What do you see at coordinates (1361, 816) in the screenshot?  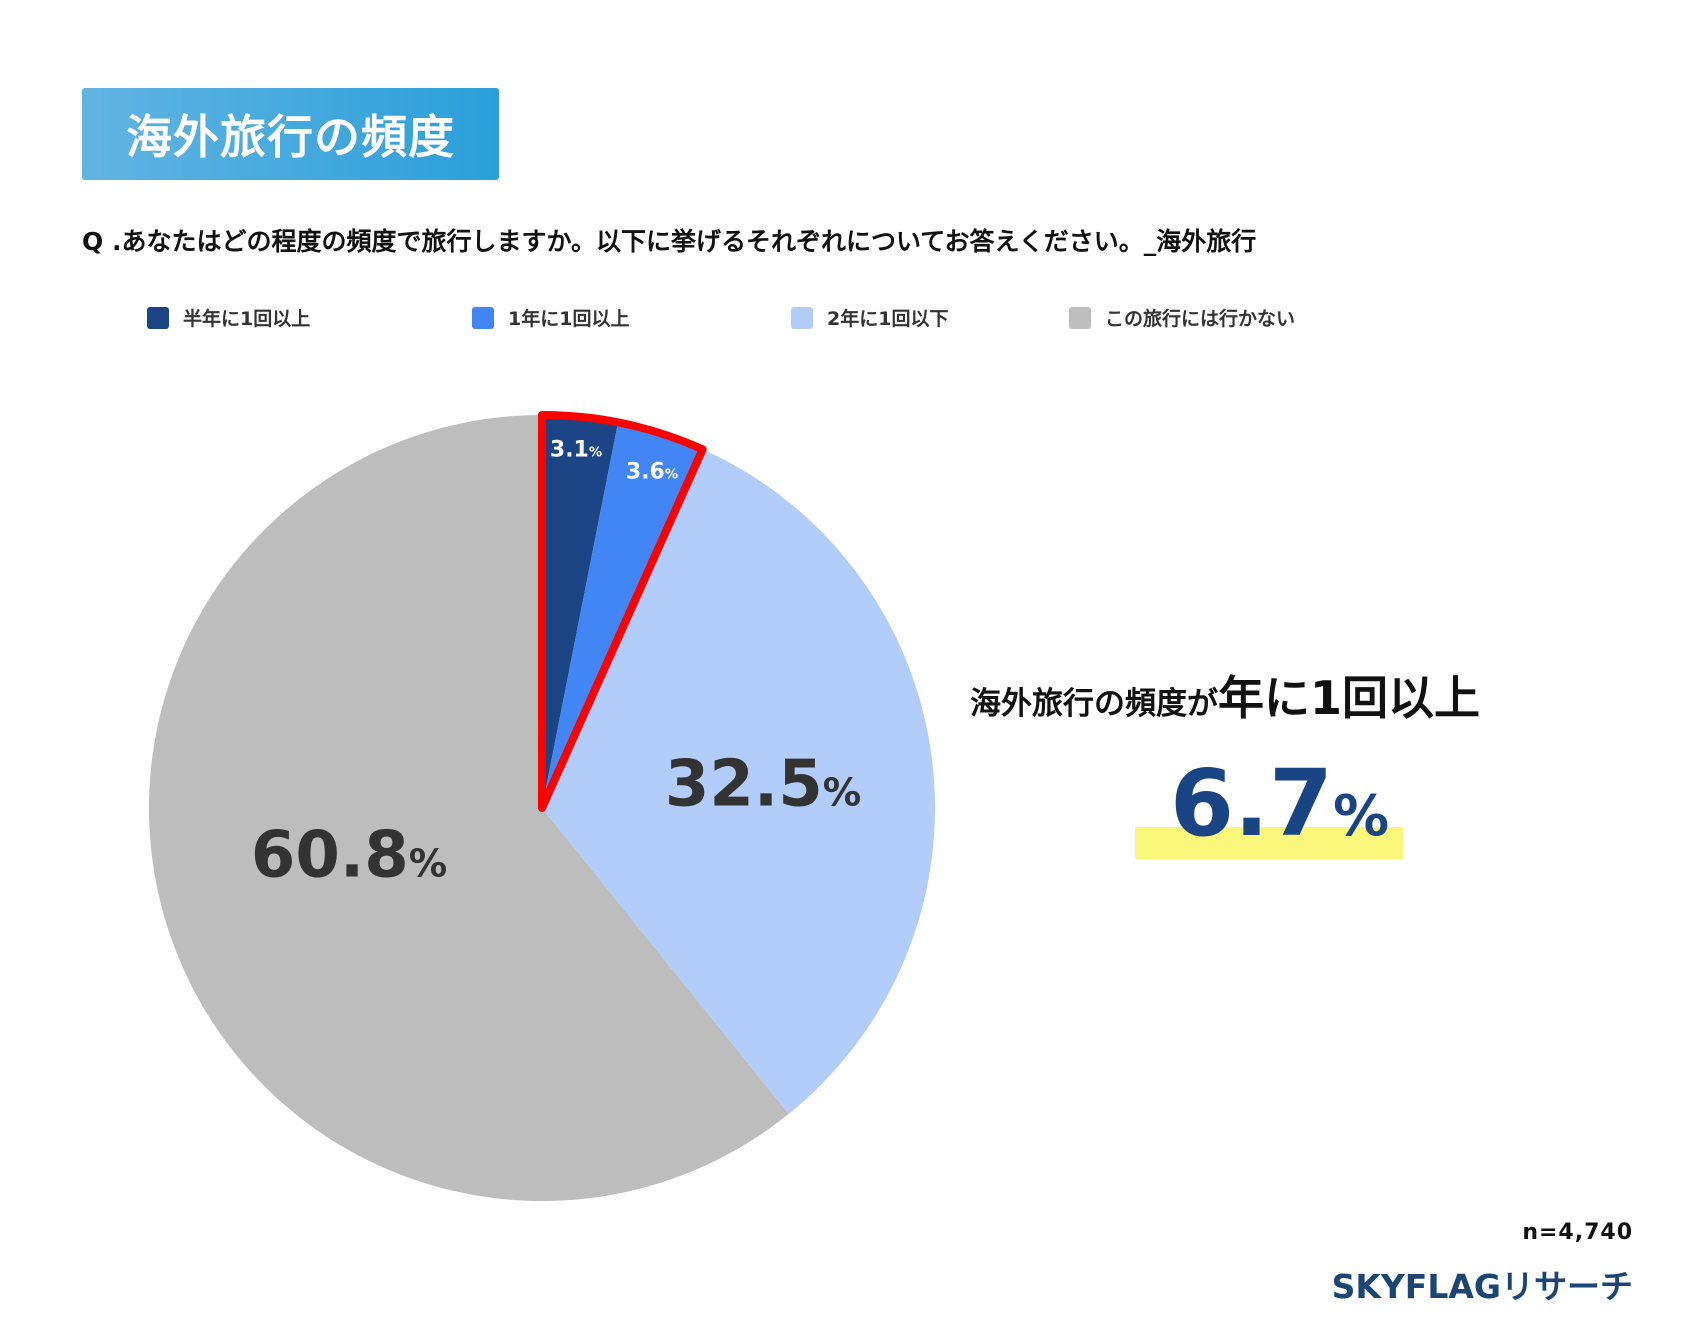 I see `callout-unit: %` at bounding box center [1361, 816].